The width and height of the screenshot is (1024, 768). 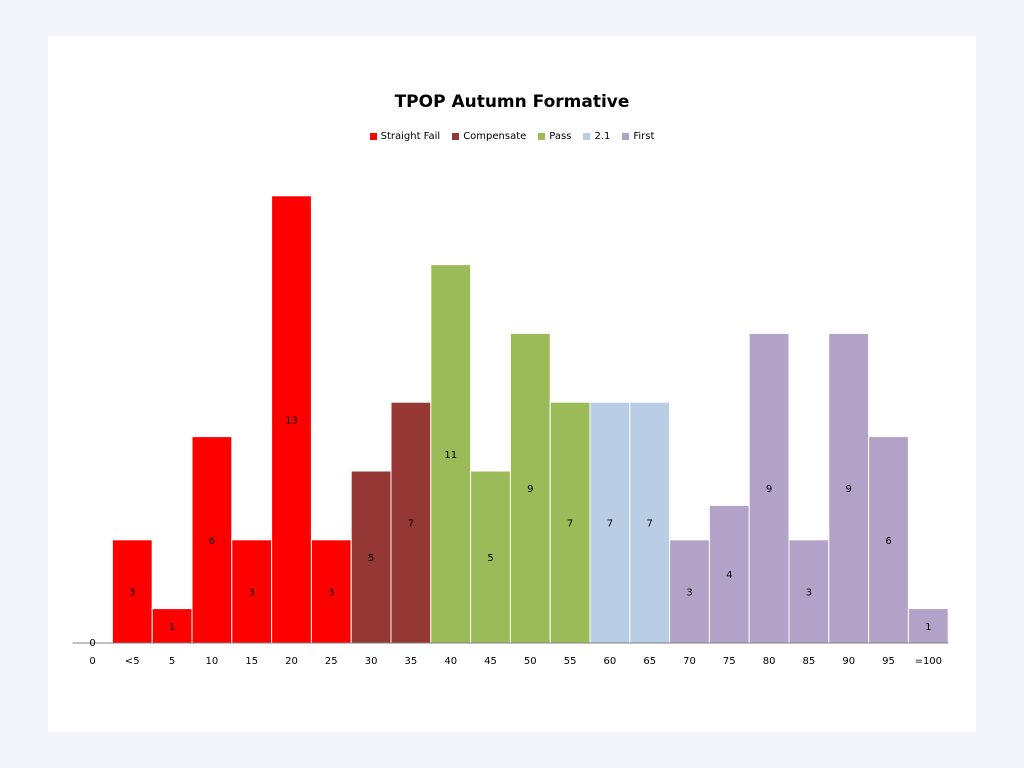 I want to click on x-tick-label: 35, so click(x=411, y=661).